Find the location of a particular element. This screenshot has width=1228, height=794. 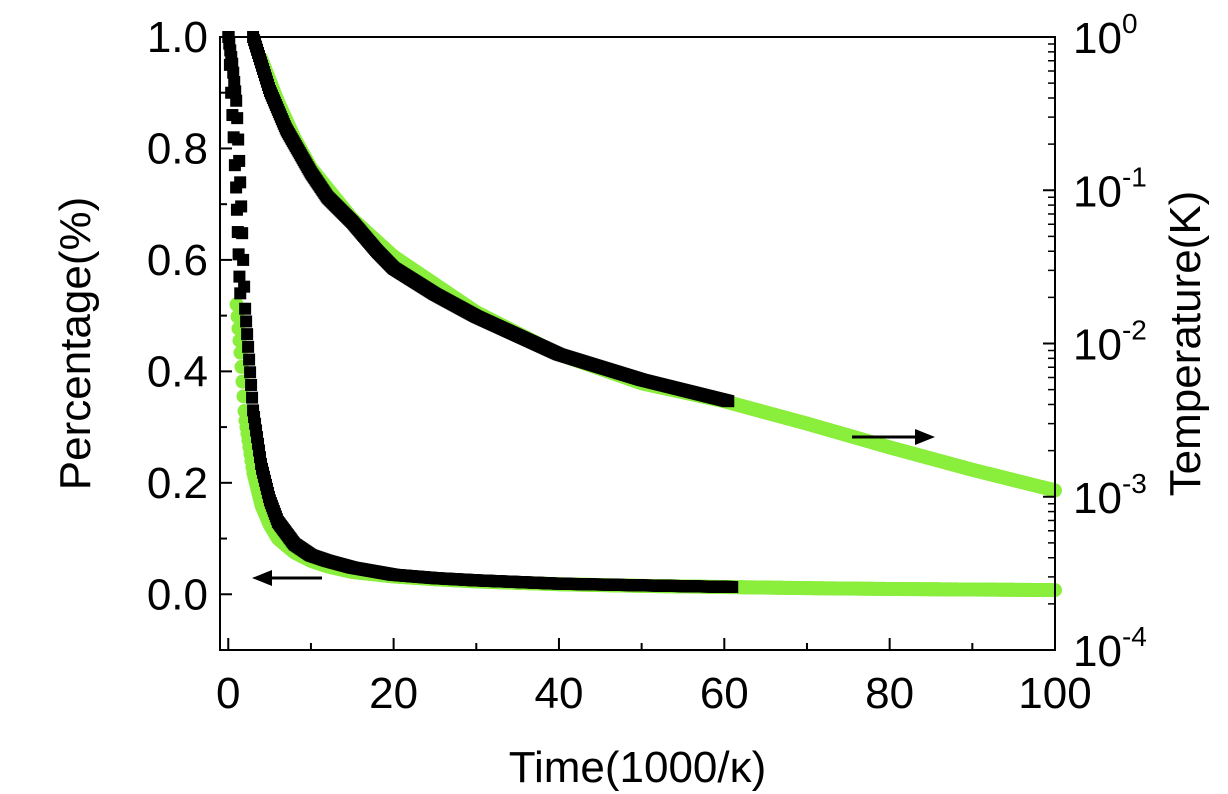

left-axis-arrow-head is located at coordinates (262, 578).